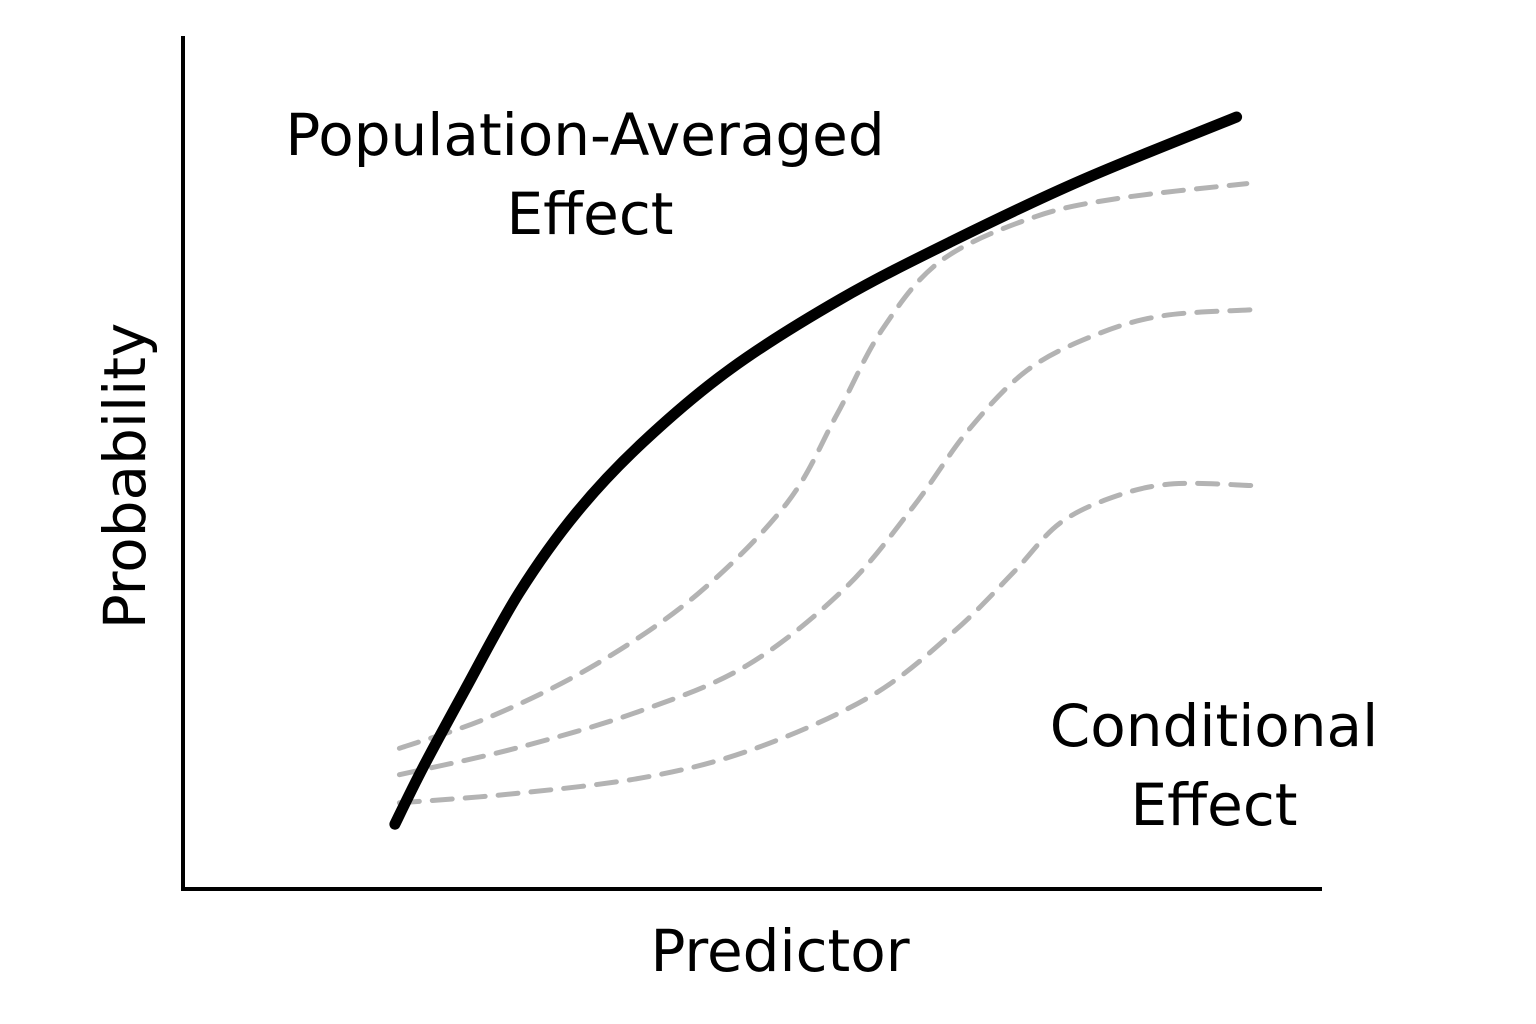 The width and height of the screenshot is (1536, 1024). I want to click on annotation-population-line-1: Population-Averaged, so click(584, 135).